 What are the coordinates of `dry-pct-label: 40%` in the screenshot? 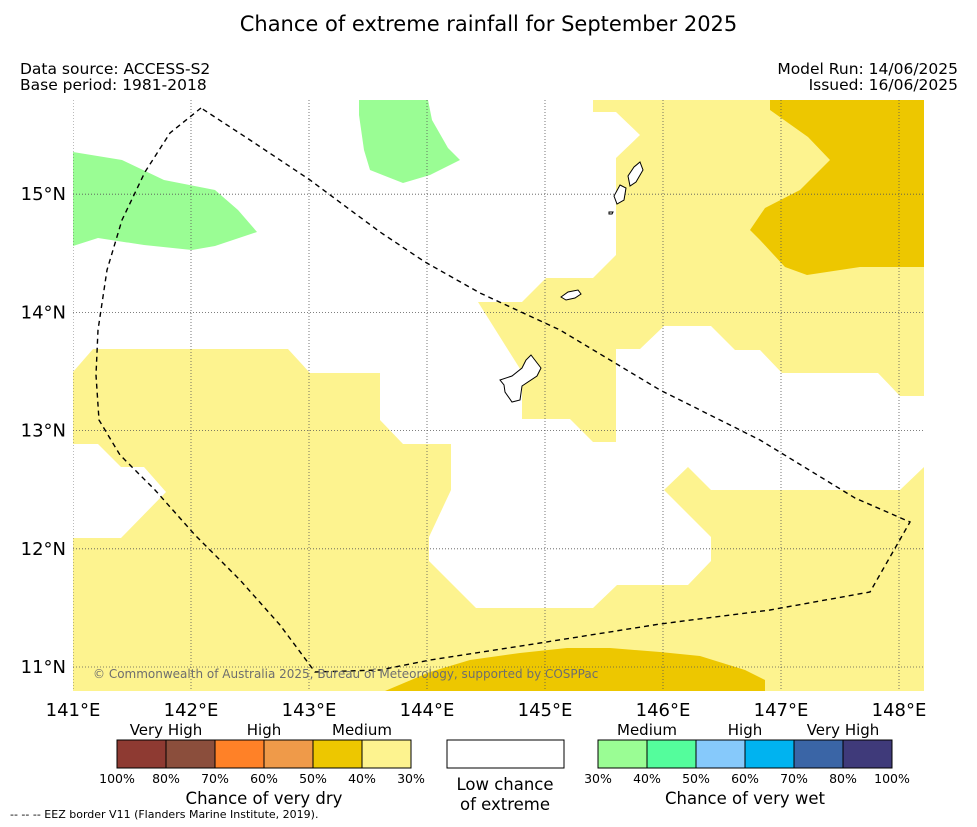 It's located at (362, 778).